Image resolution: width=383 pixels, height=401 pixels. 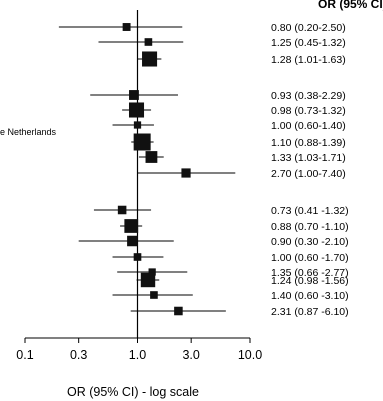 I want to click on estimate-label: 1.33 (1.03-1.71), so click(x=308, y=158).